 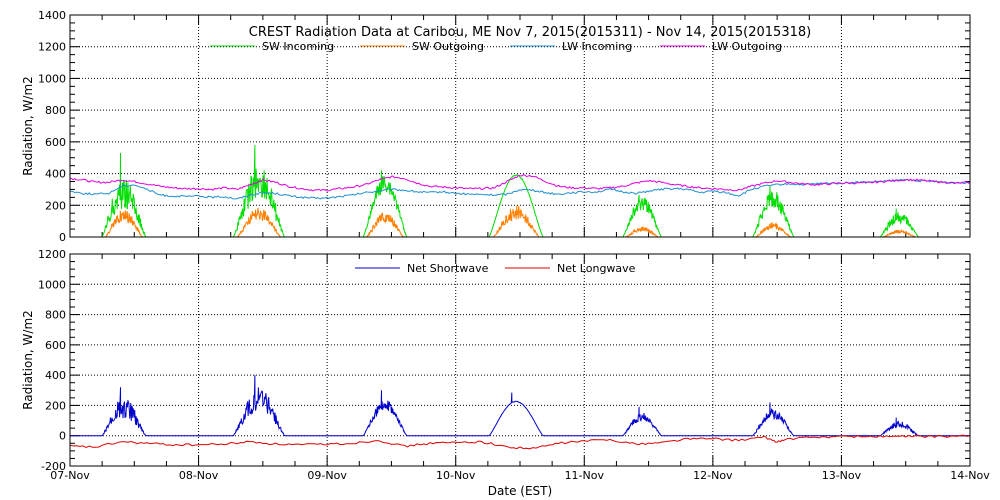 What do you see at coordinates (520, 491) in the screenshot?
I see `x-axis-label: Date (EST)` at bounding box center [520, 491].